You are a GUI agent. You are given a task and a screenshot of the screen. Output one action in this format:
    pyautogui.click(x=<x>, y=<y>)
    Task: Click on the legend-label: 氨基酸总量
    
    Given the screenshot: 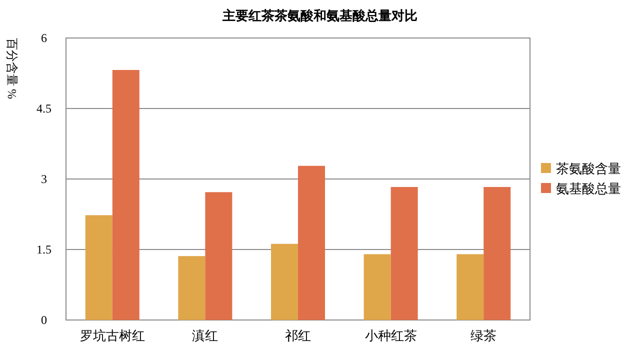 What is the action you would take?
    pyautogui.click(x=588, y=188)
    